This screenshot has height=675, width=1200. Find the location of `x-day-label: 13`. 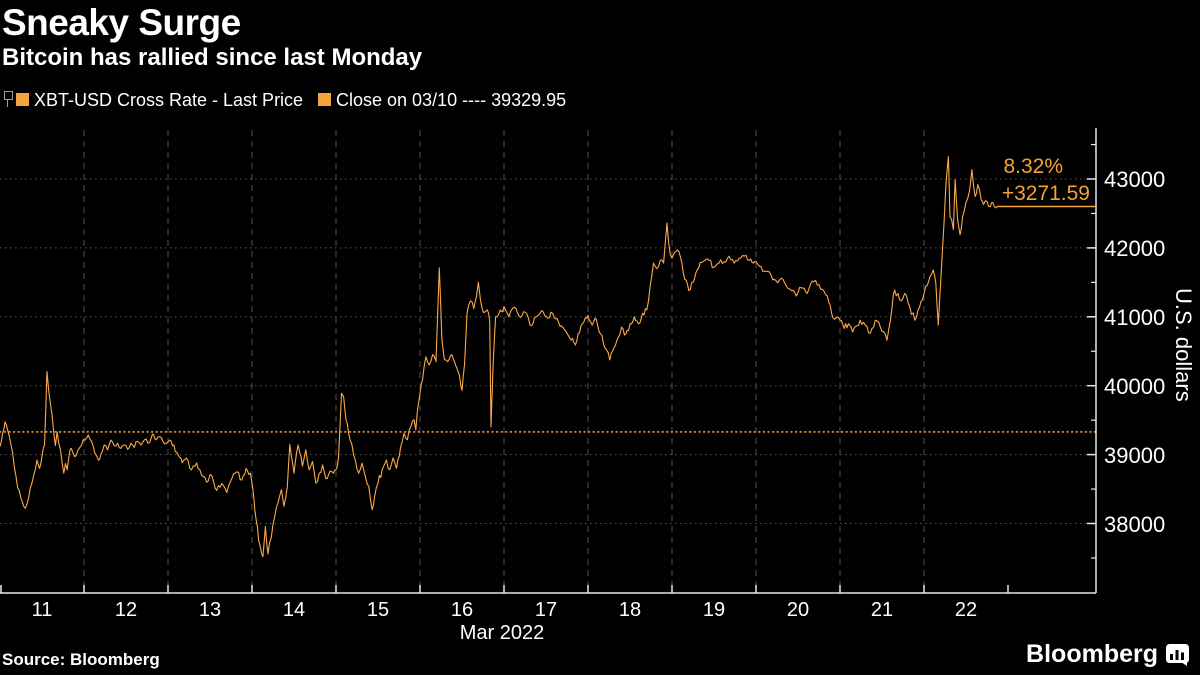

x-day-label: 13 is located at coordinates (210, 610).